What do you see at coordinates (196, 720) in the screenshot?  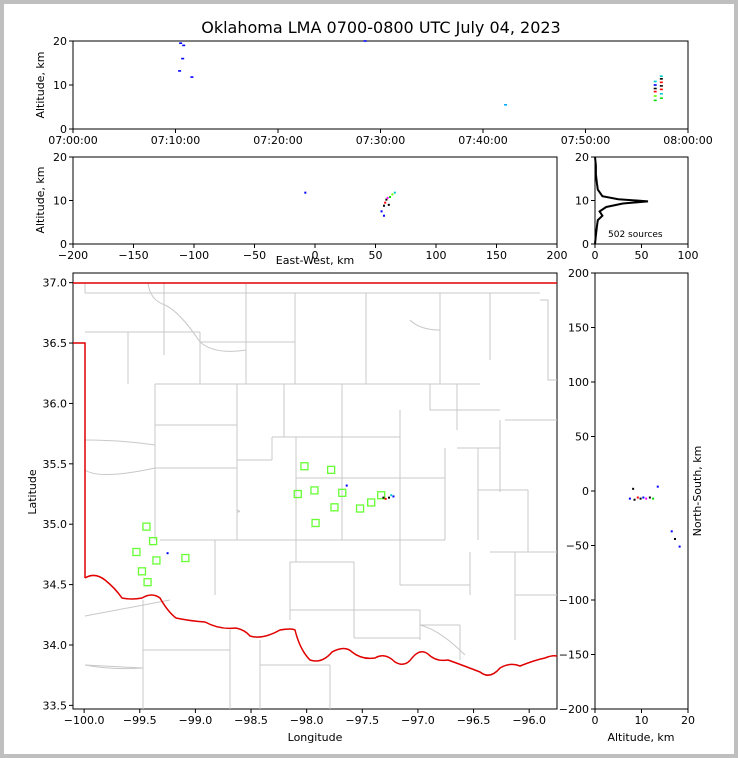 I see `map-x-tick-label: −99.0` at bounding box center [196, 720].